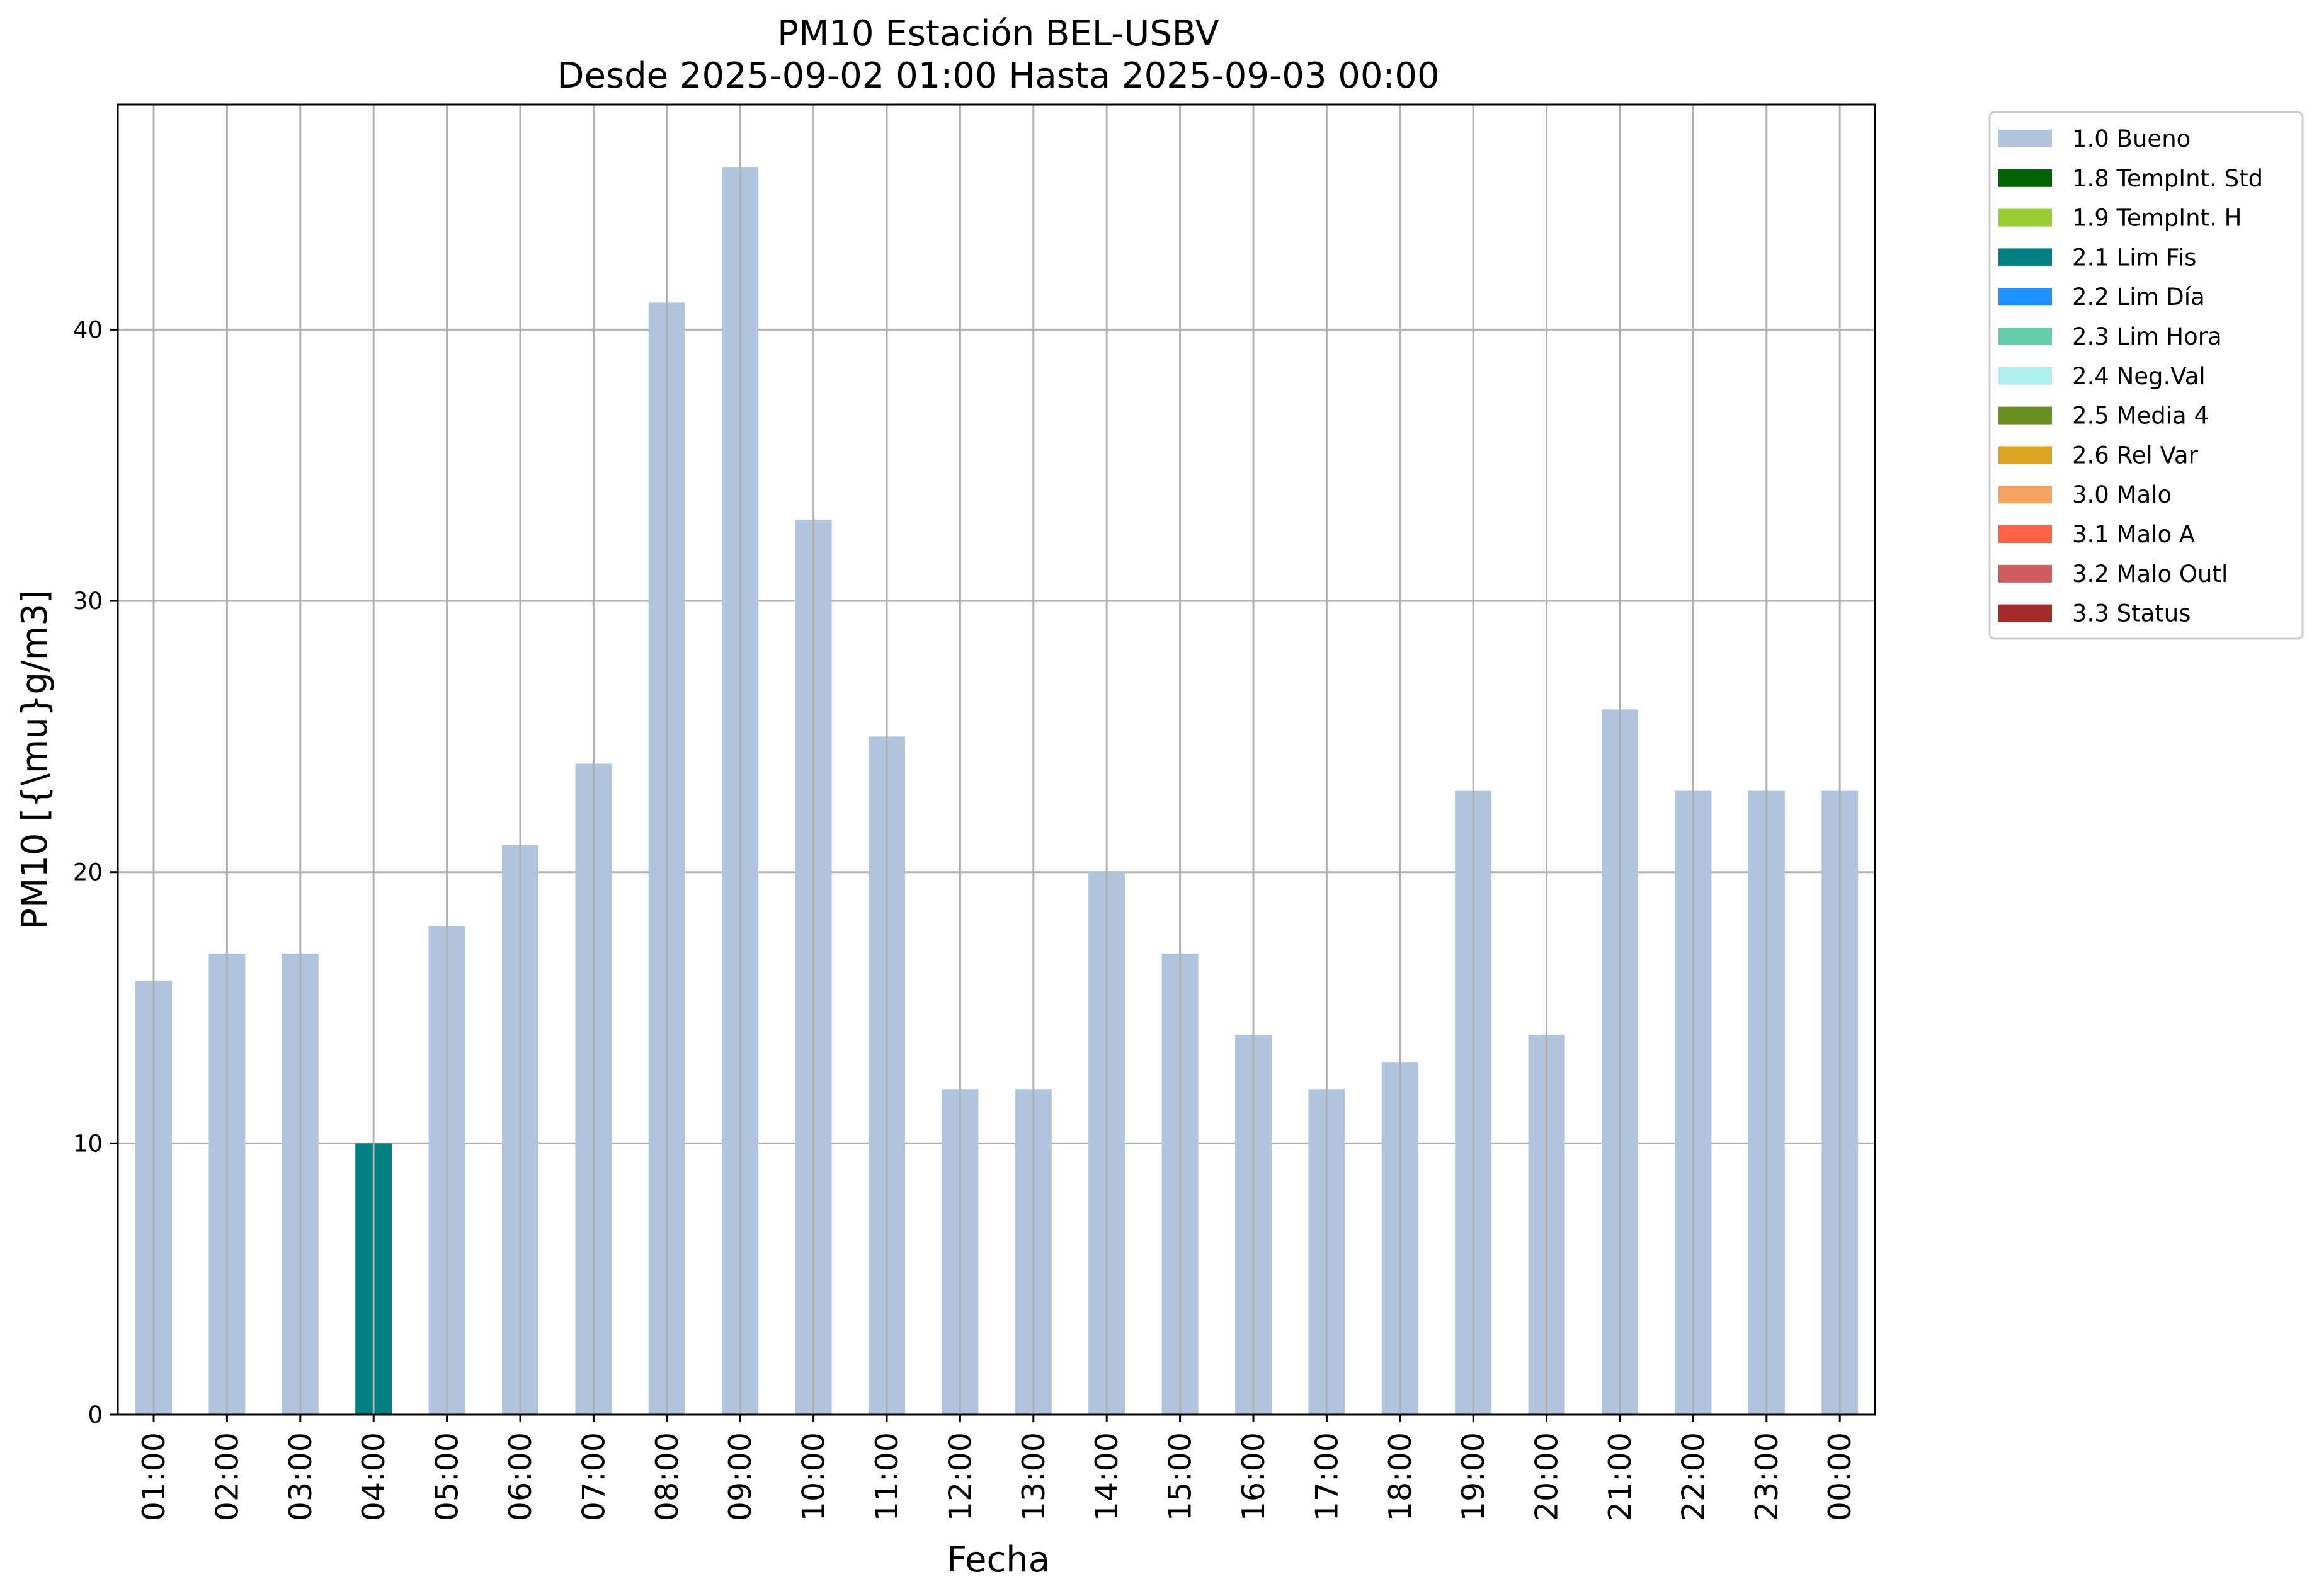  What do you see at coordinates (2139, 376) in the screenshot?
I see `legend-label: 2.4 Neg.Val` at bounding box center [2139, 376].